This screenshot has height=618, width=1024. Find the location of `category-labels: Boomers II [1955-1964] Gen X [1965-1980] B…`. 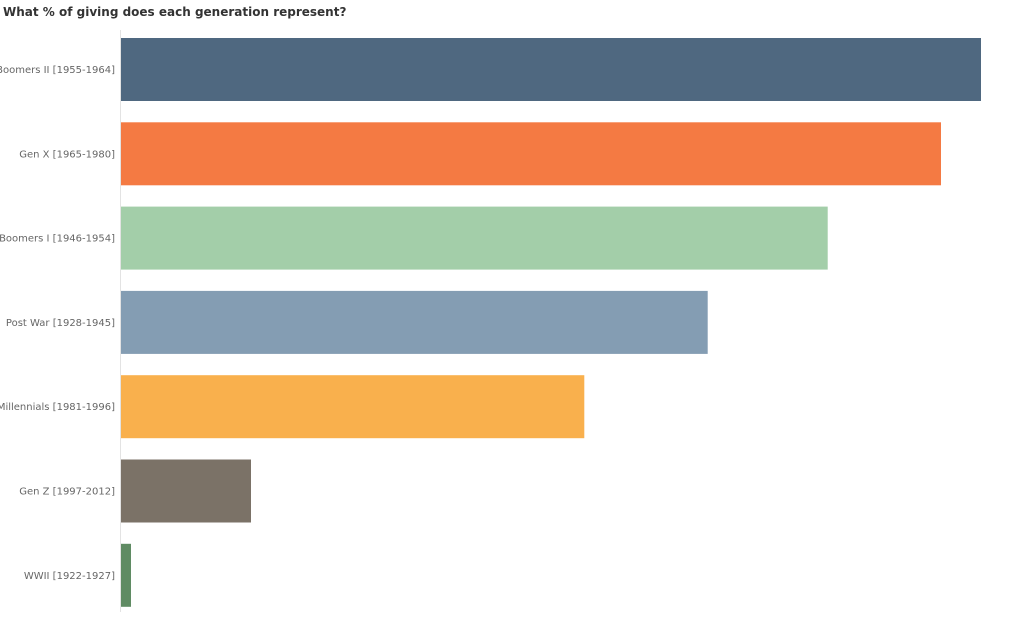

category-labels: Boomers II [1955-1964] Gen X [1965-1980] B… is located at coordinates (57, 323).